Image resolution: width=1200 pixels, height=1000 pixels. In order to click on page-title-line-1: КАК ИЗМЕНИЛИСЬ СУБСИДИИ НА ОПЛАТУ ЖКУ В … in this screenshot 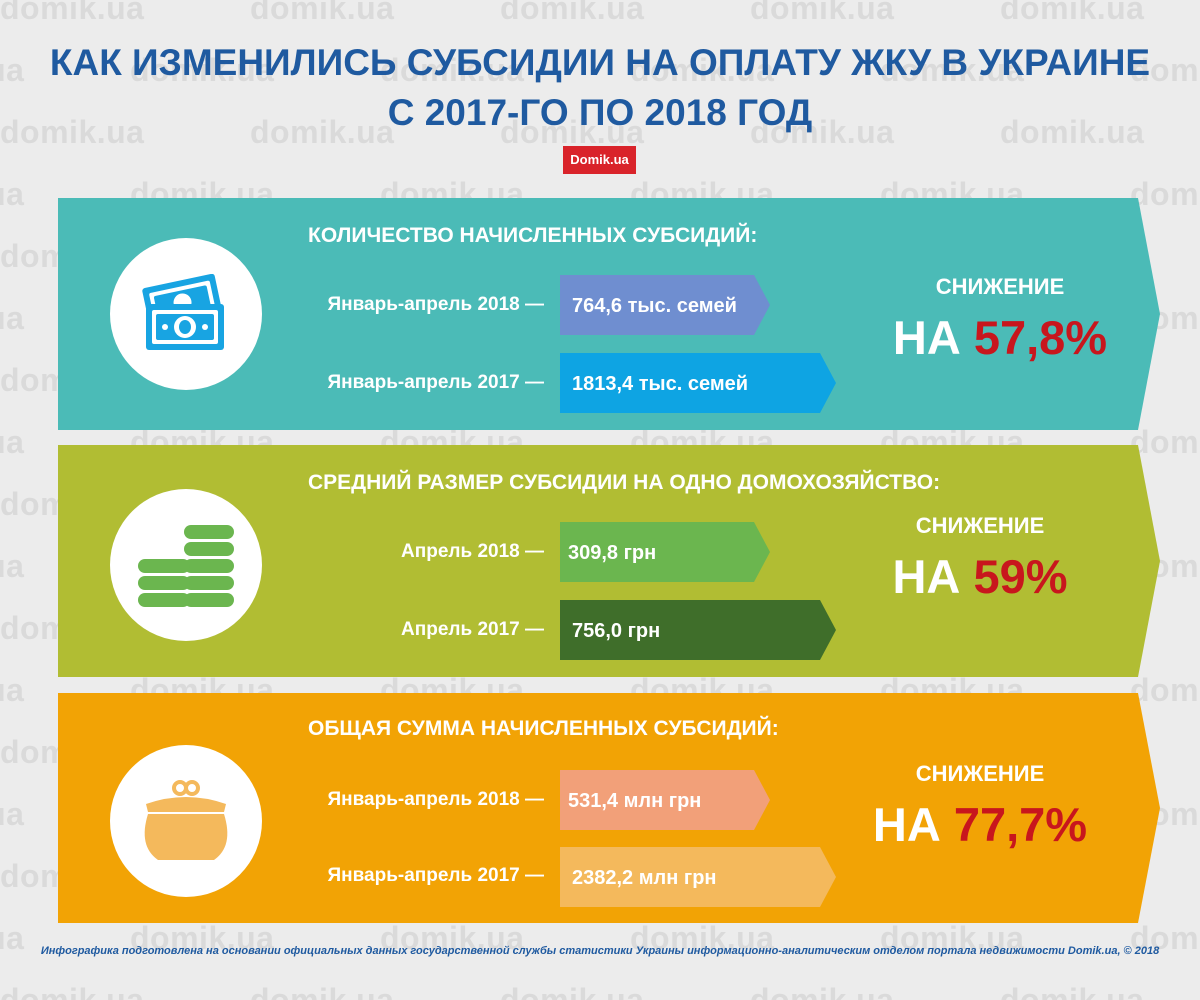, I will do `click(600, 62)`.